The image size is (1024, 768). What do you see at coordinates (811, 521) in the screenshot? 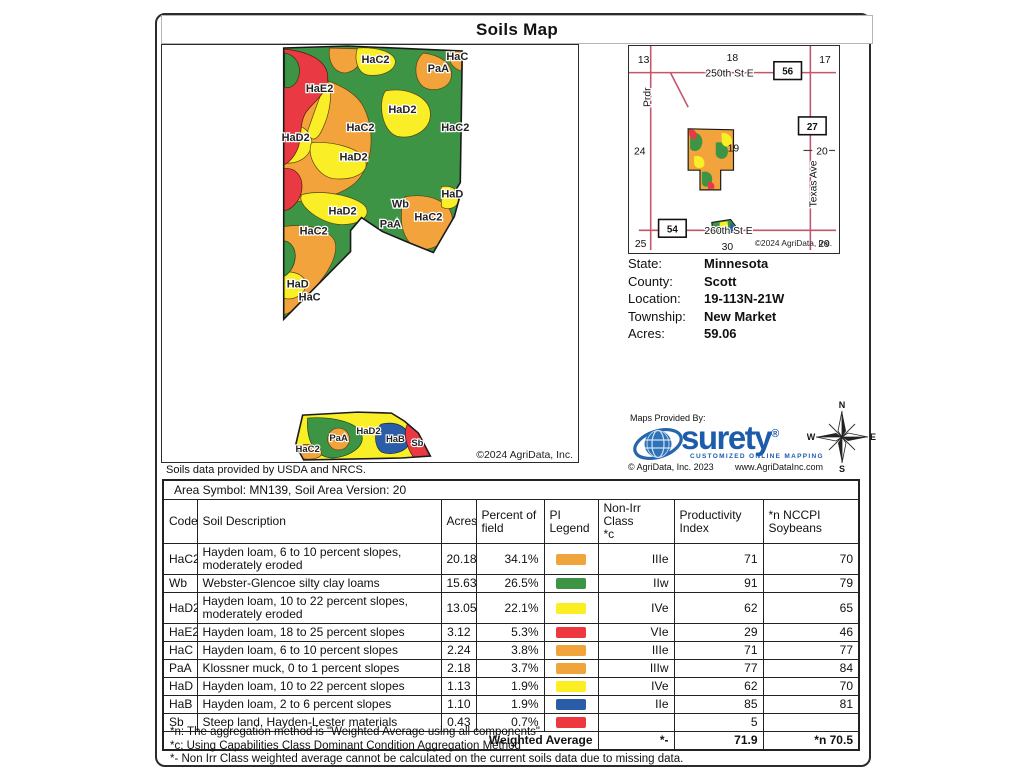
I see `column-header: *n NCCPI Soybeans` at bounding box center [811, 521].